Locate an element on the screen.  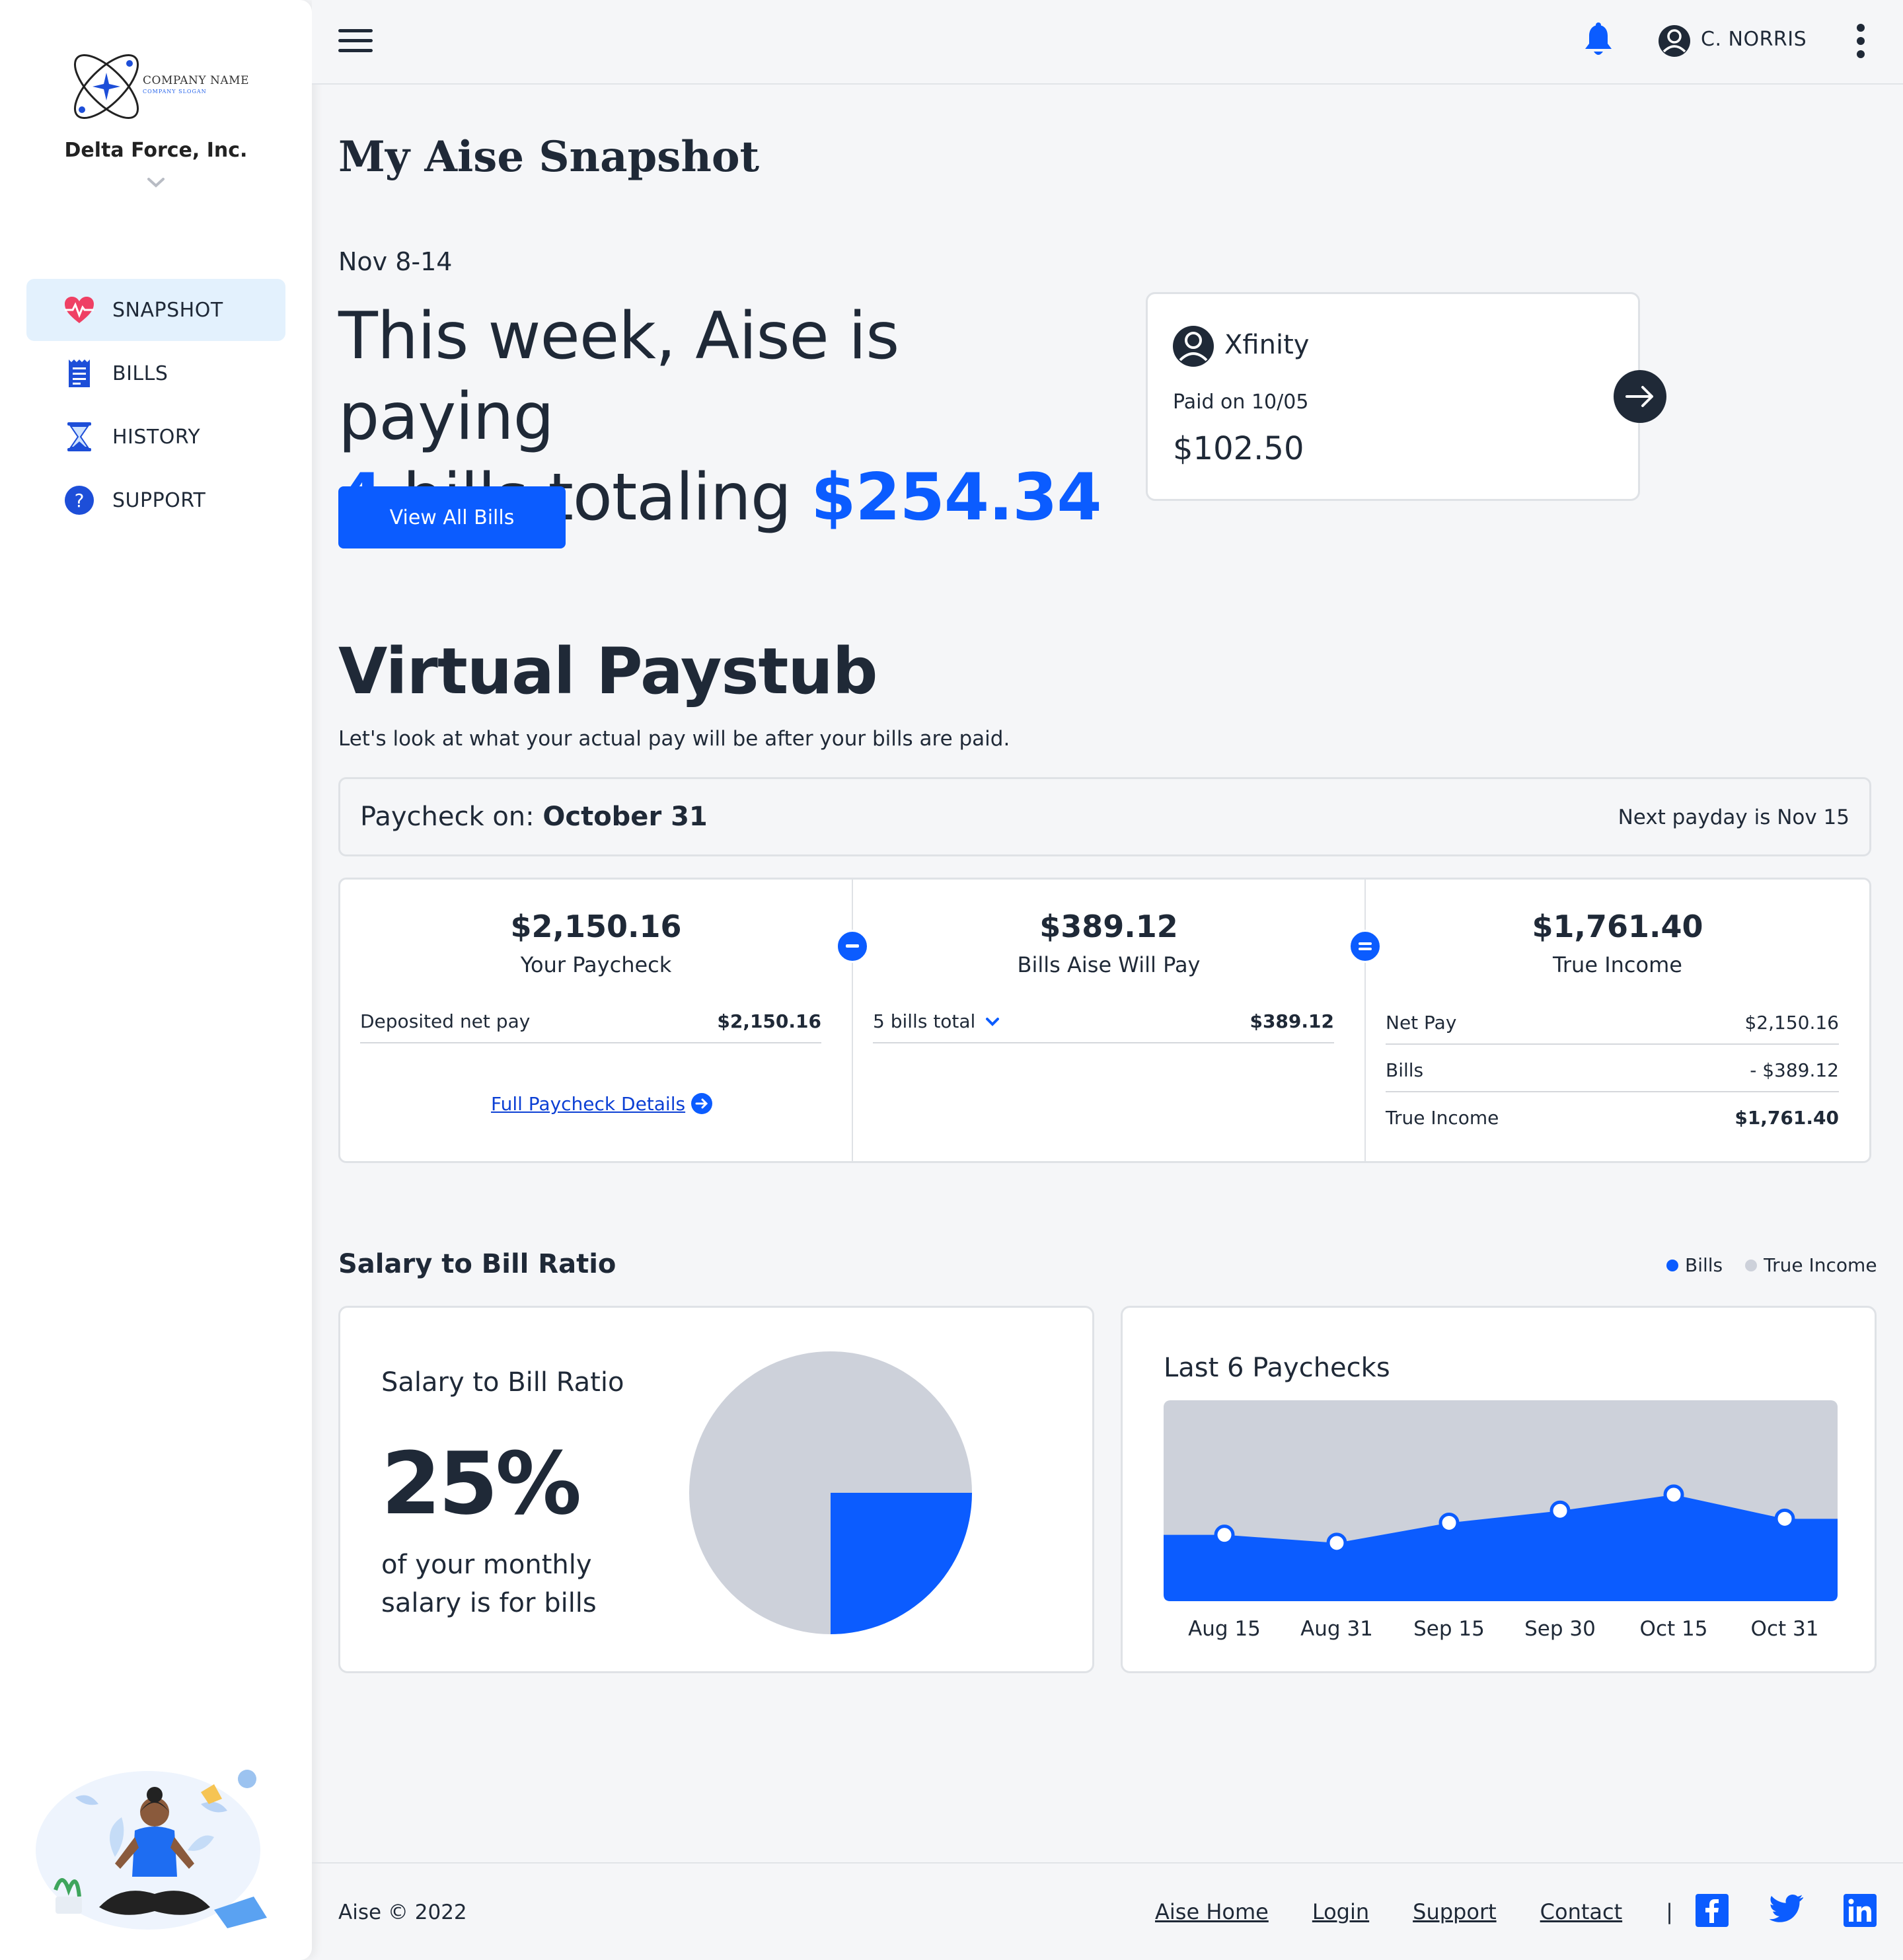
copyright: Aise © 2022 is located at coordinates (402, 1912).